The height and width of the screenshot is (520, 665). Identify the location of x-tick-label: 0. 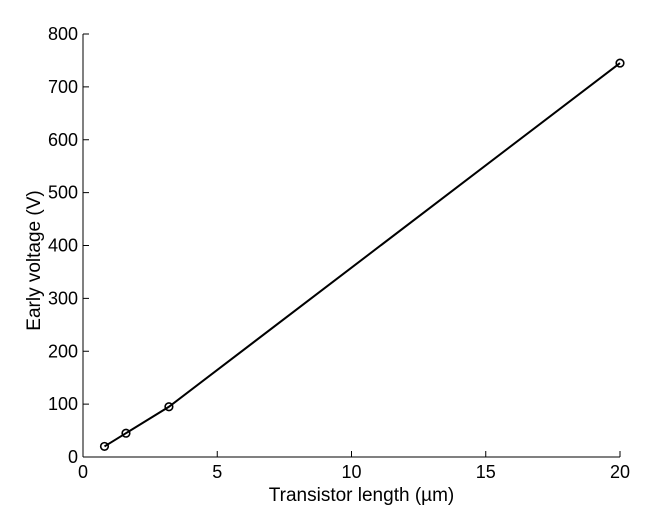
(83, 472).